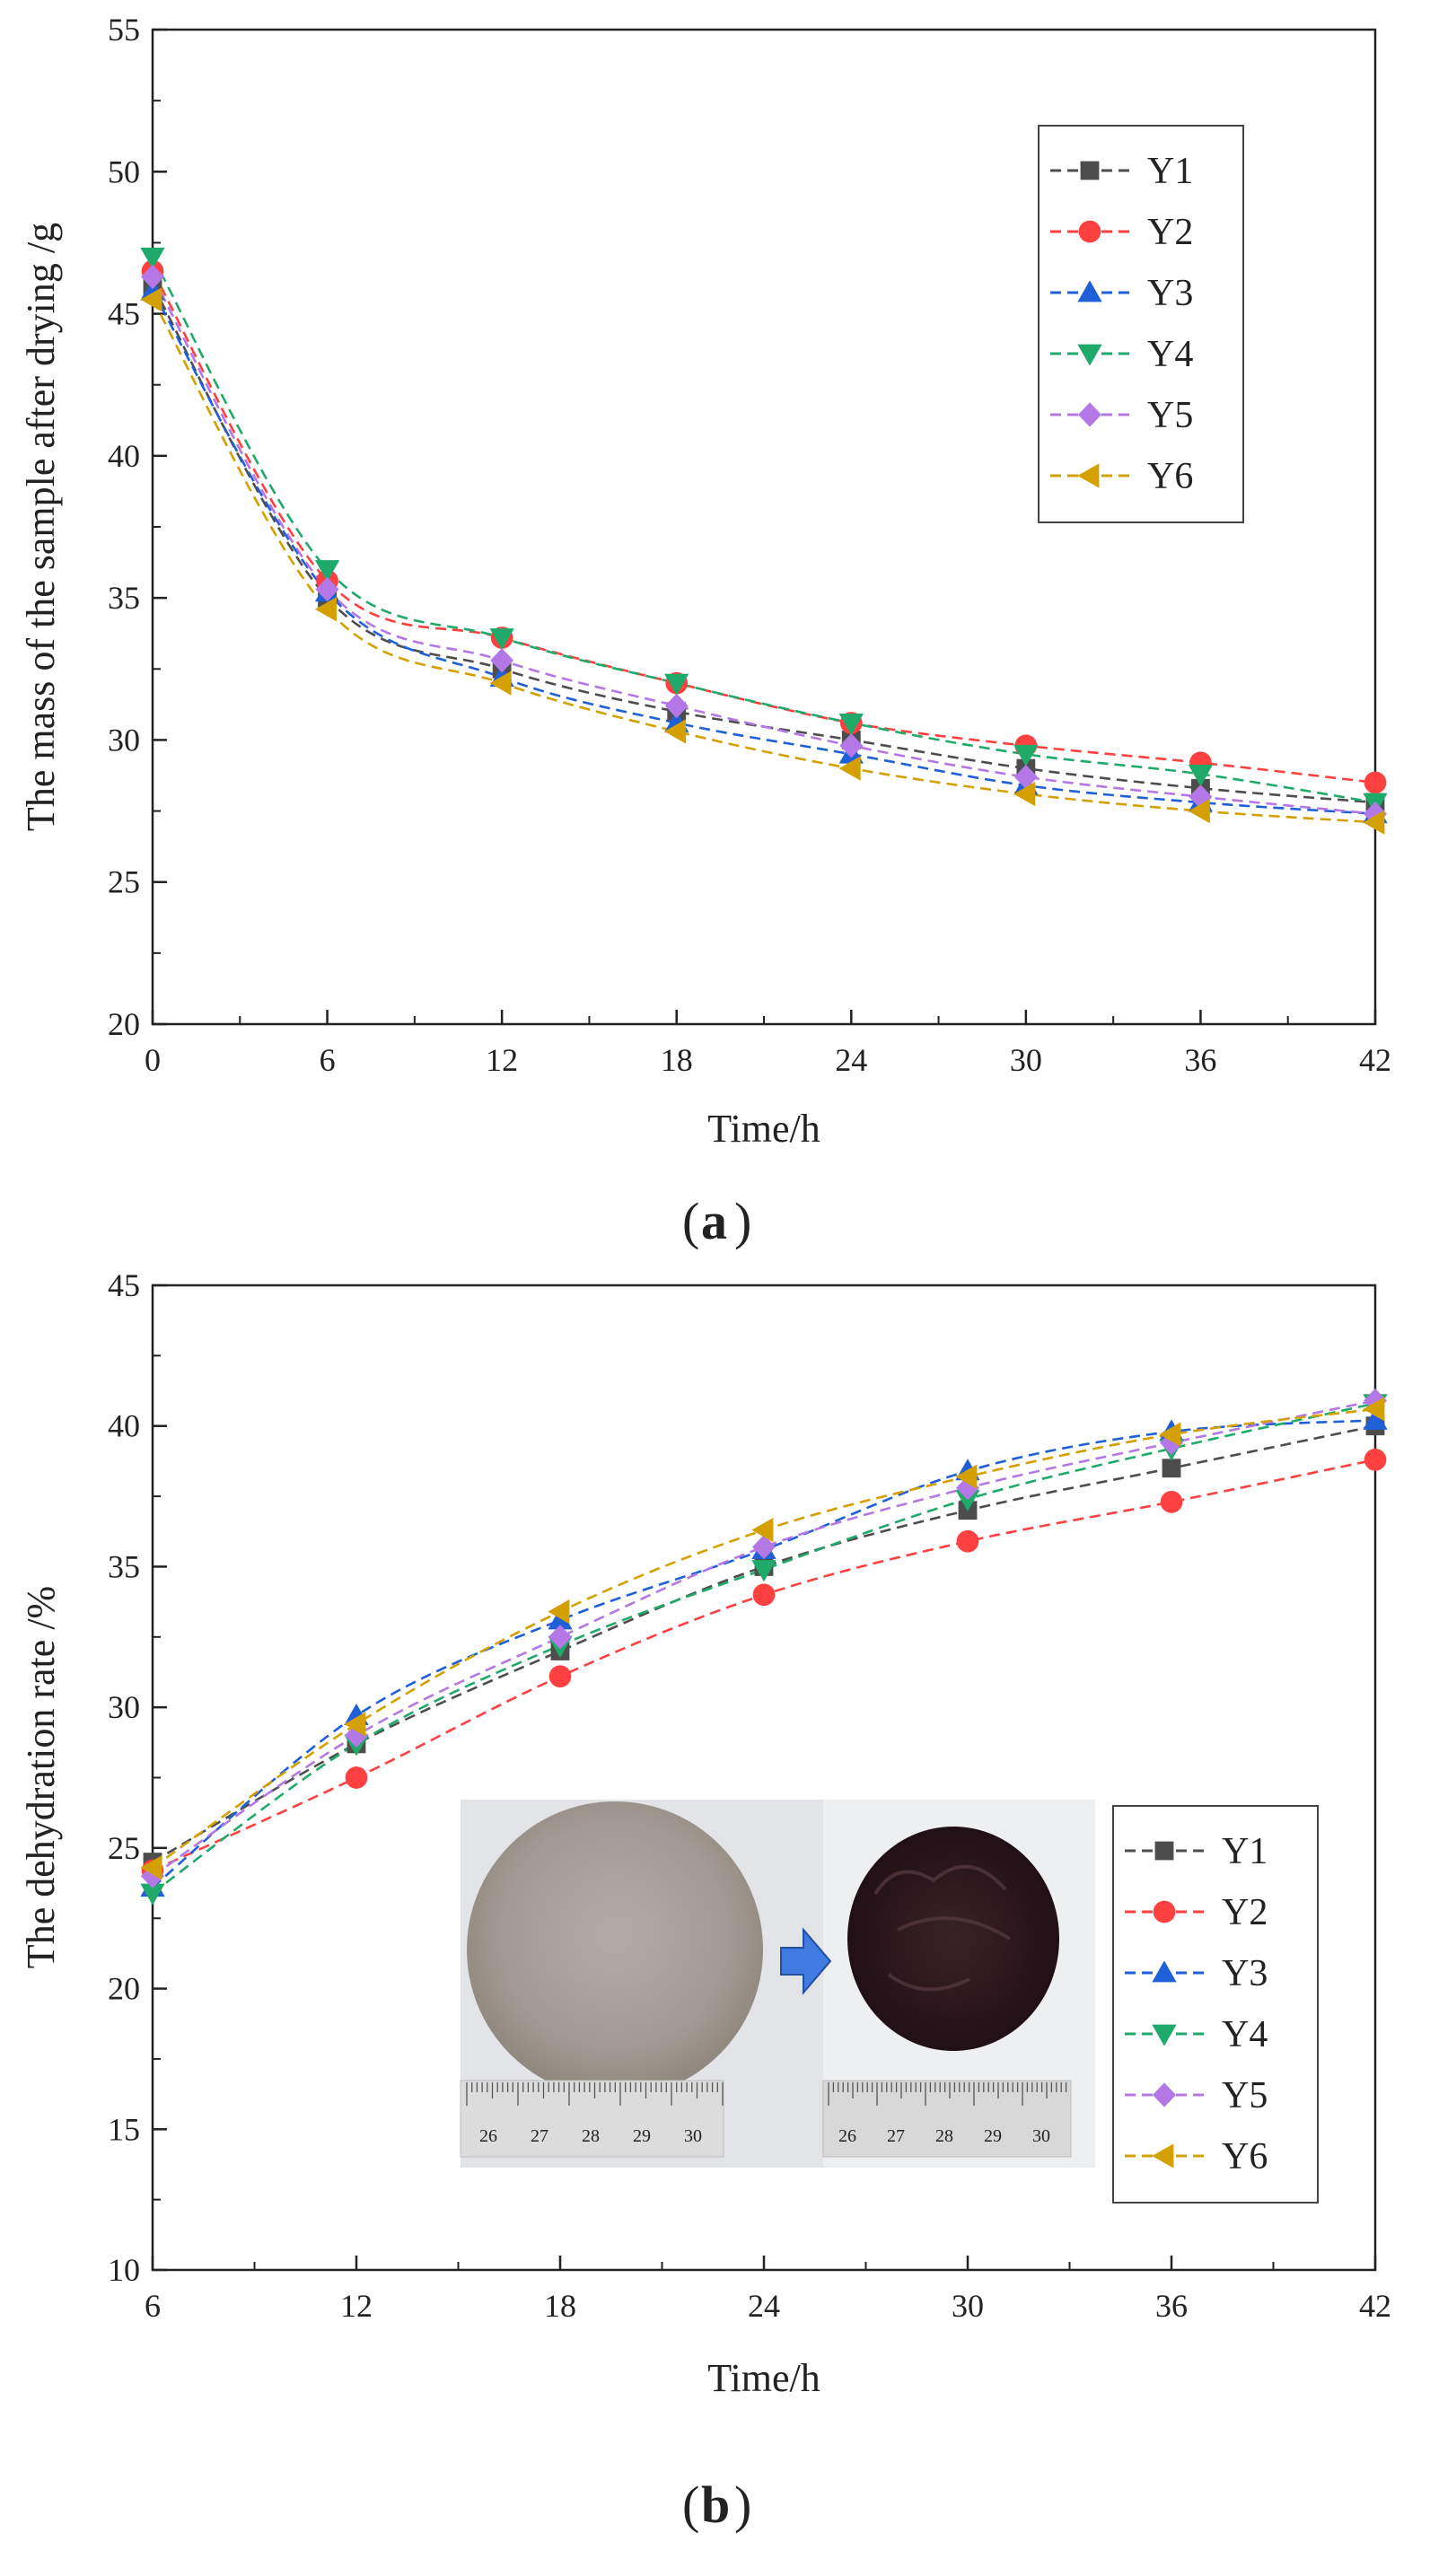 This screenshot has height=2576, width=1430. What do you see at coordinates (1170, 354) in the screenshot?
I see `legend-label: Y4` at bounding box center [1170, 354].